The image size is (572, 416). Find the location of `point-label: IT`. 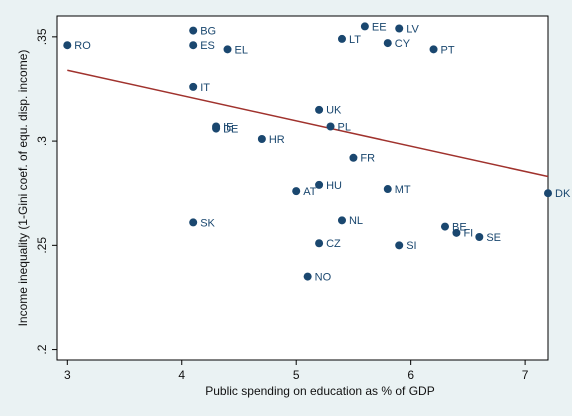

point-label: IT is located at coordinates (205, 88).